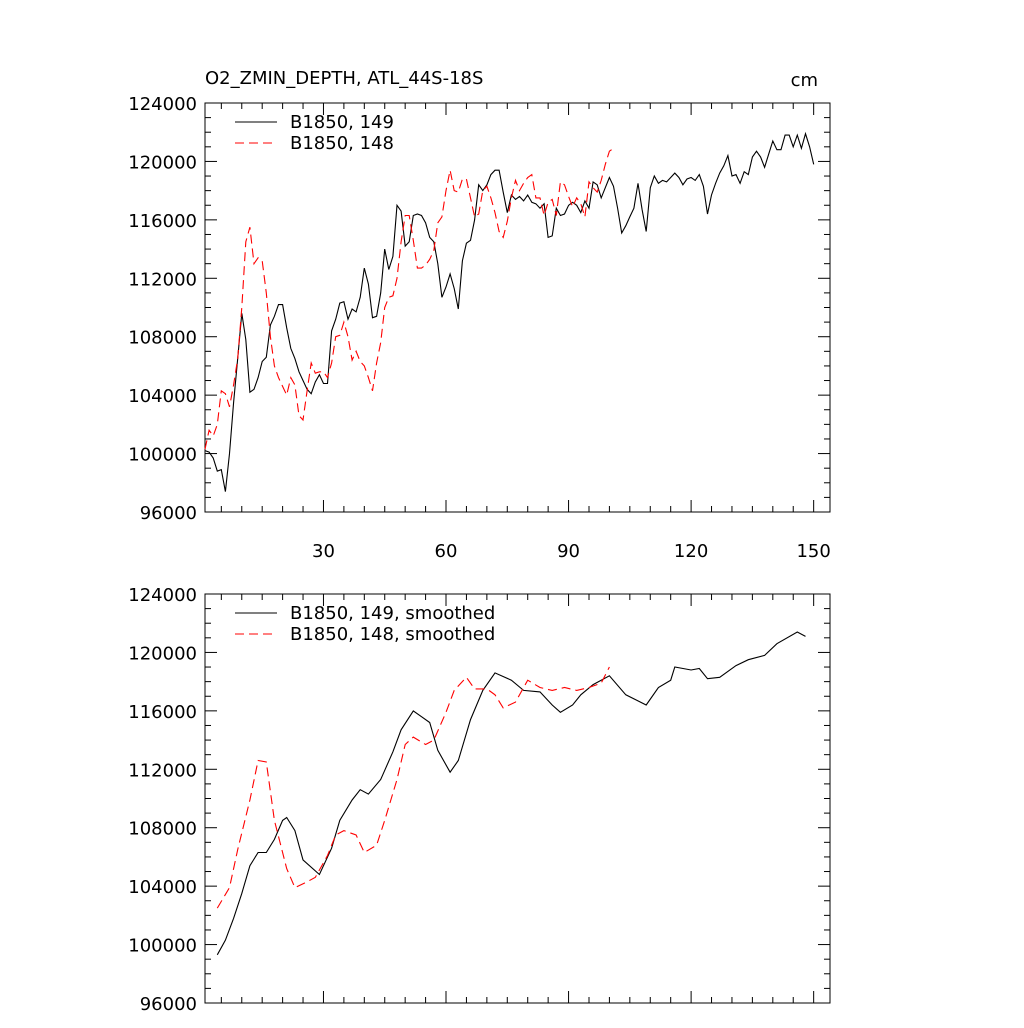 The height and width of the screenshot is (1028, 1024). Describe the element at coordinates (392, 613) in the screenshot. I see `legend-label: B1850, 149, smoothed` at that location.